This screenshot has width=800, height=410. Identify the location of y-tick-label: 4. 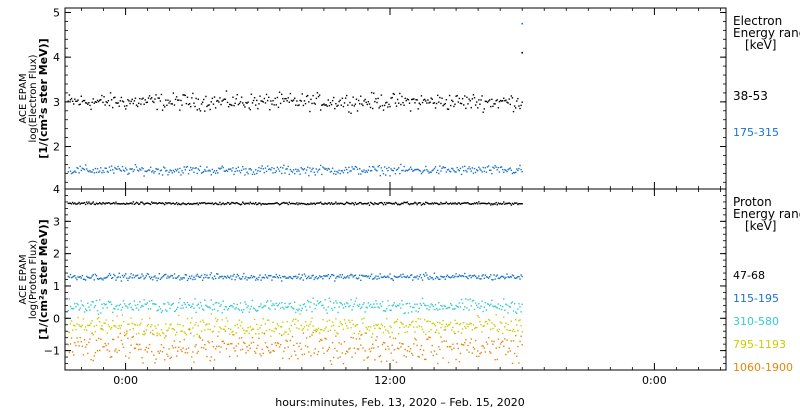
(56, 57).